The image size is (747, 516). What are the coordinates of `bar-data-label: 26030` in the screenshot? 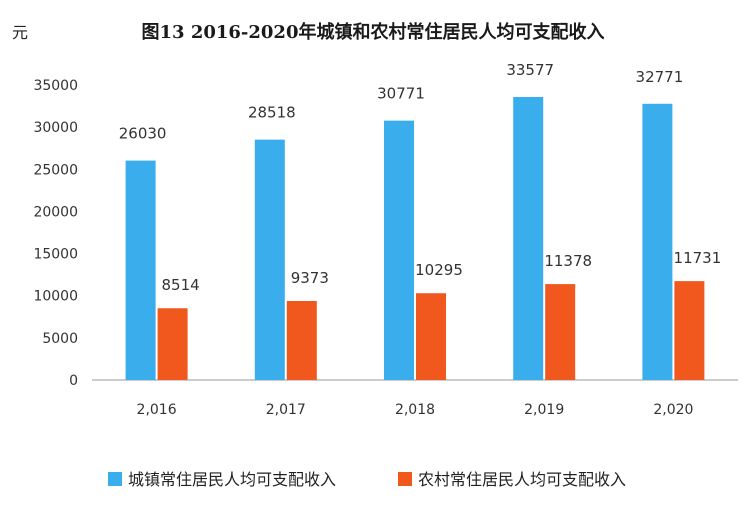 It's located at (143, 134).